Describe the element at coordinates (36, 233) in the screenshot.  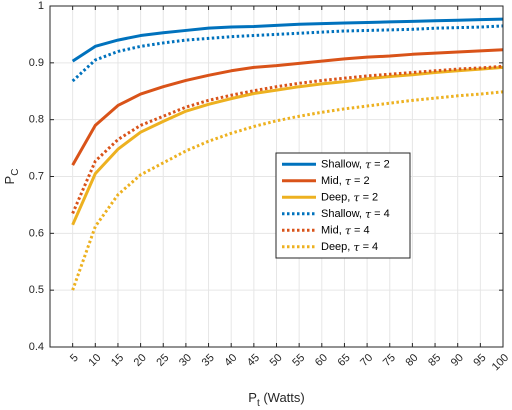
I see `y-tick-label: 0.6` at that location.